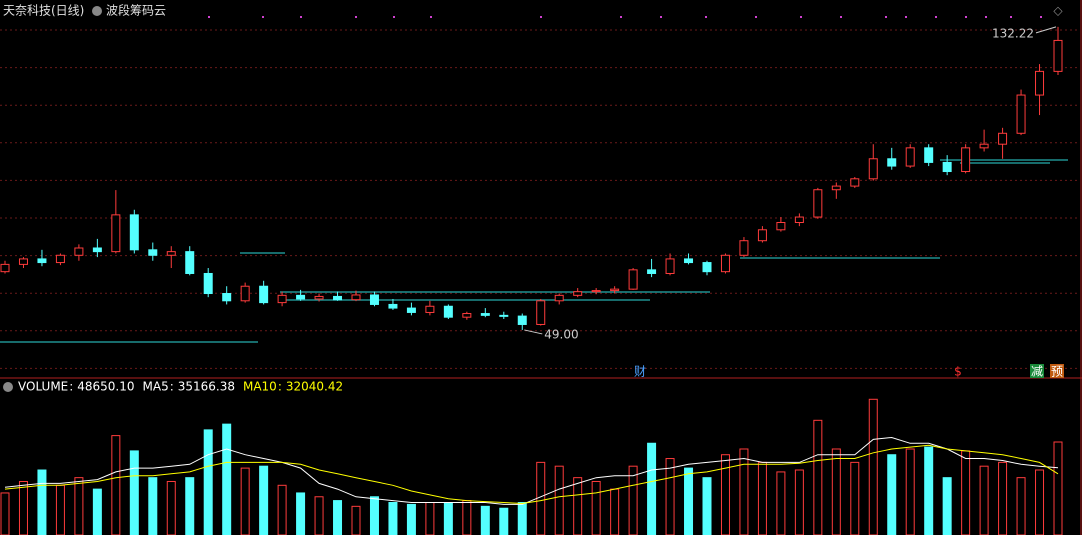 The width and height of the screenshot is (1082, 535). Describe the element at coordinates (260, 387) in the screenshot. I see `legend-name: MA10` at that location.